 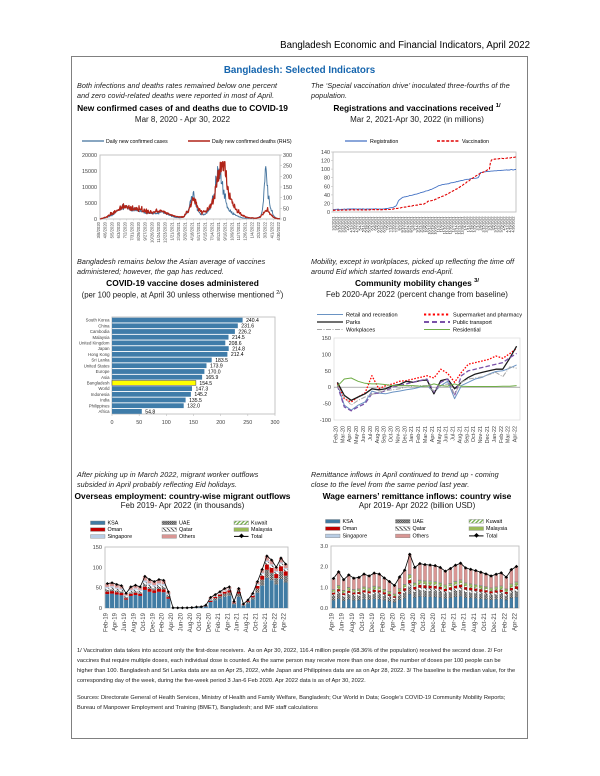 What do you see at coordinates (349, 224) in the screenshot?
I see `svg-text: 4/6/2021` at bounding box center [349, 224].